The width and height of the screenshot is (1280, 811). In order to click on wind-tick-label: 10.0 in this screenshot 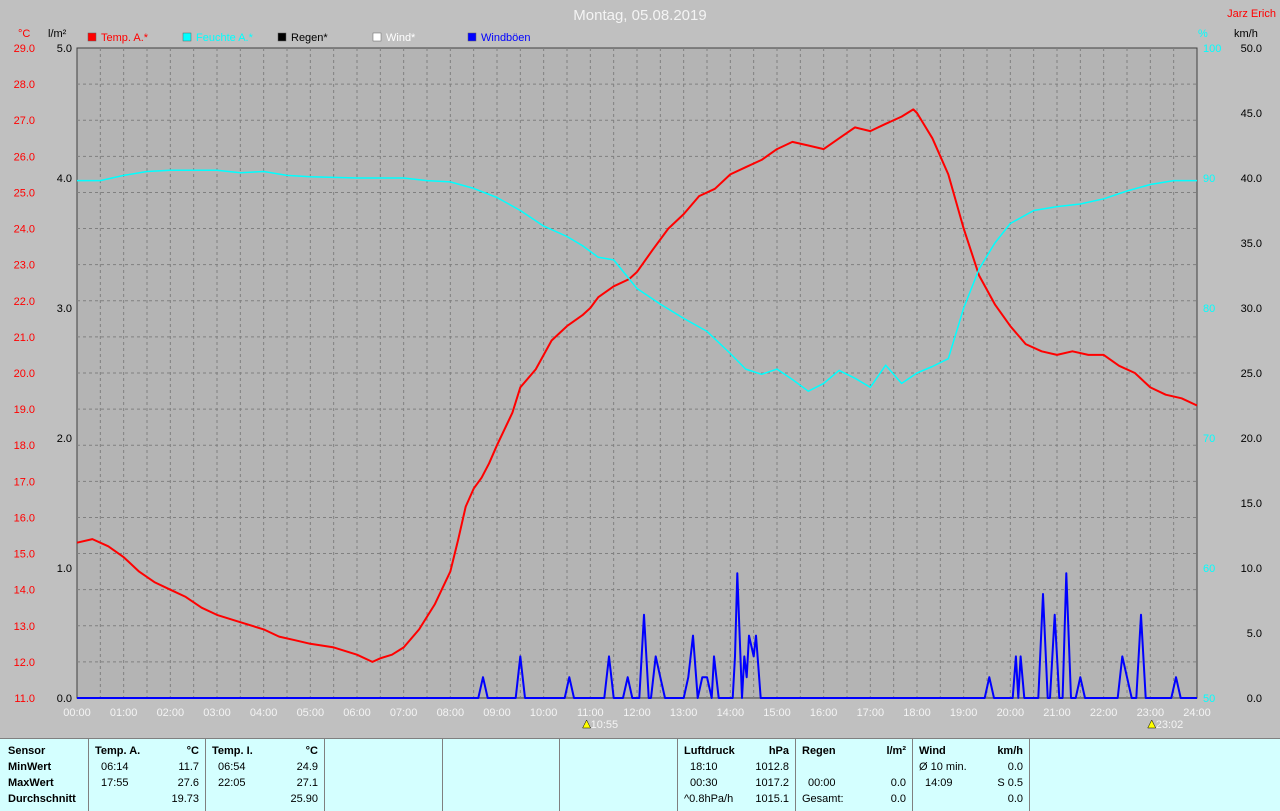, I will do `click(1251, 569)`.